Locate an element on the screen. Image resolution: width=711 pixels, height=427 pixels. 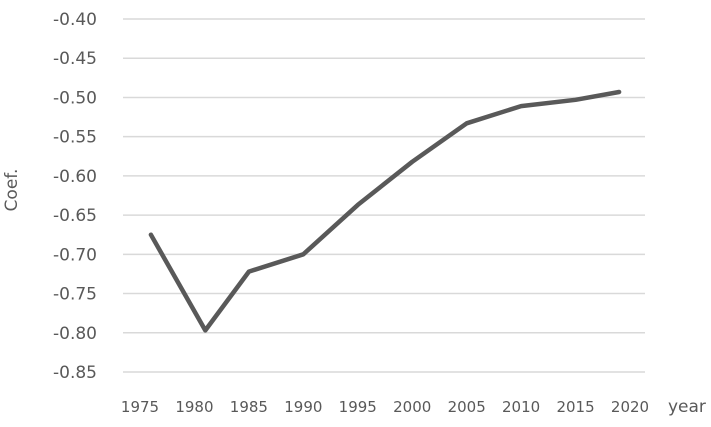
x-tick-label: 1980 is located at coordinates (194, 407).